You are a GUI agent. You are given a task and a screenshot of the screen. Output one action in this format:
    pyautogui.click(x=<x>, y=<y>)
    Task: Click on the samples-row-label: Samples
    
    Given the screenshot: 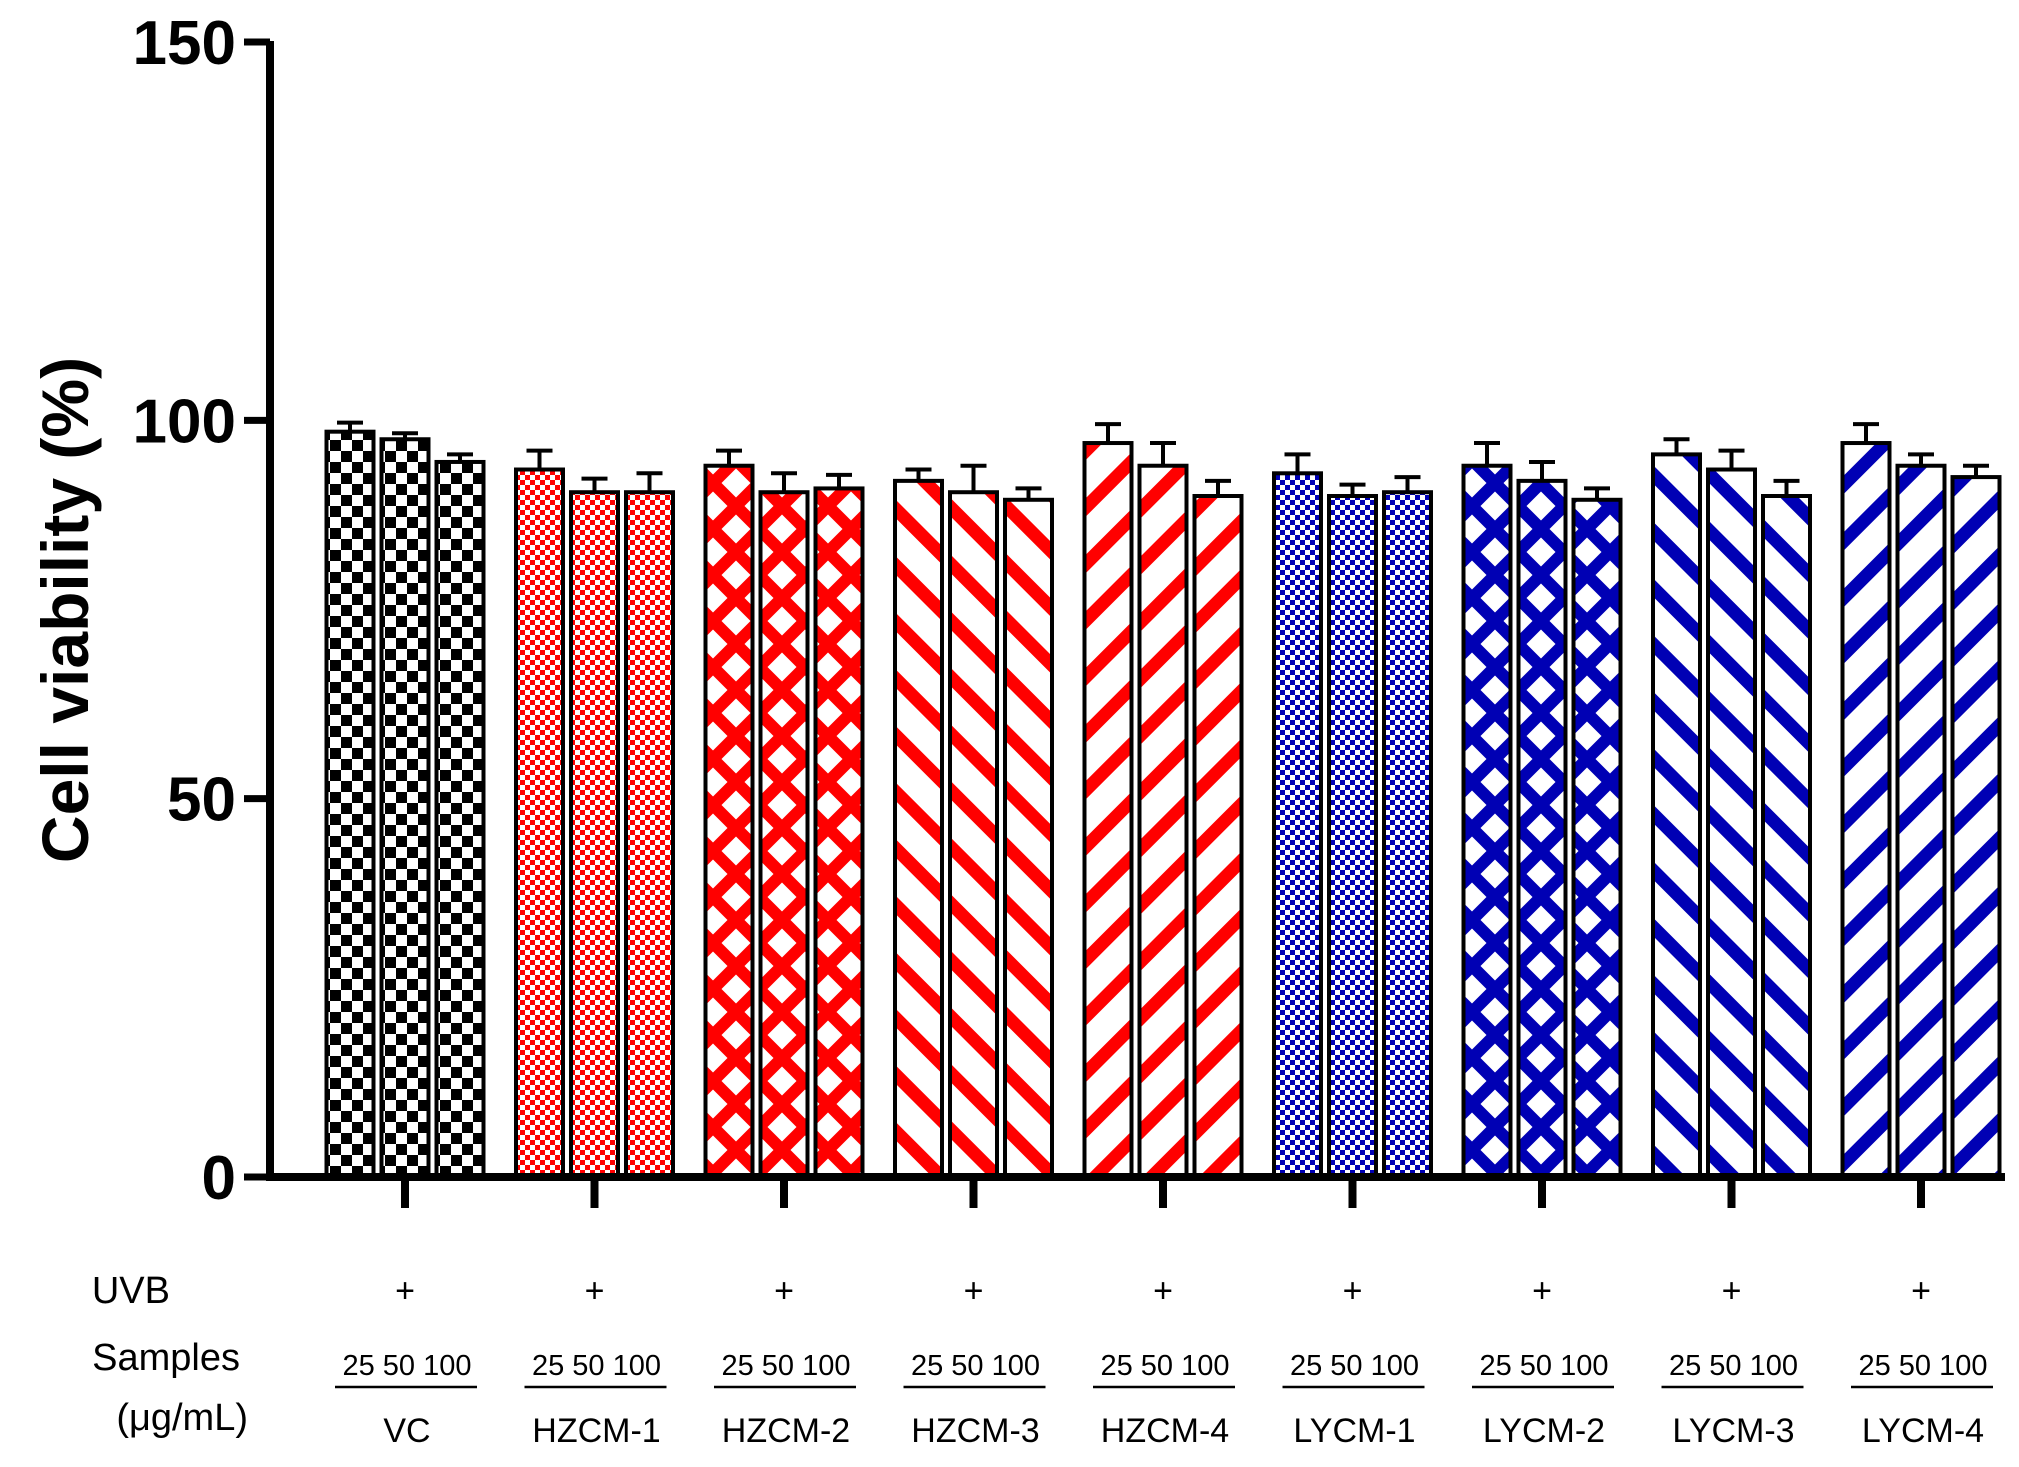 What is the action you would take?
    pyautogui.click(x=166, y=1358)
    